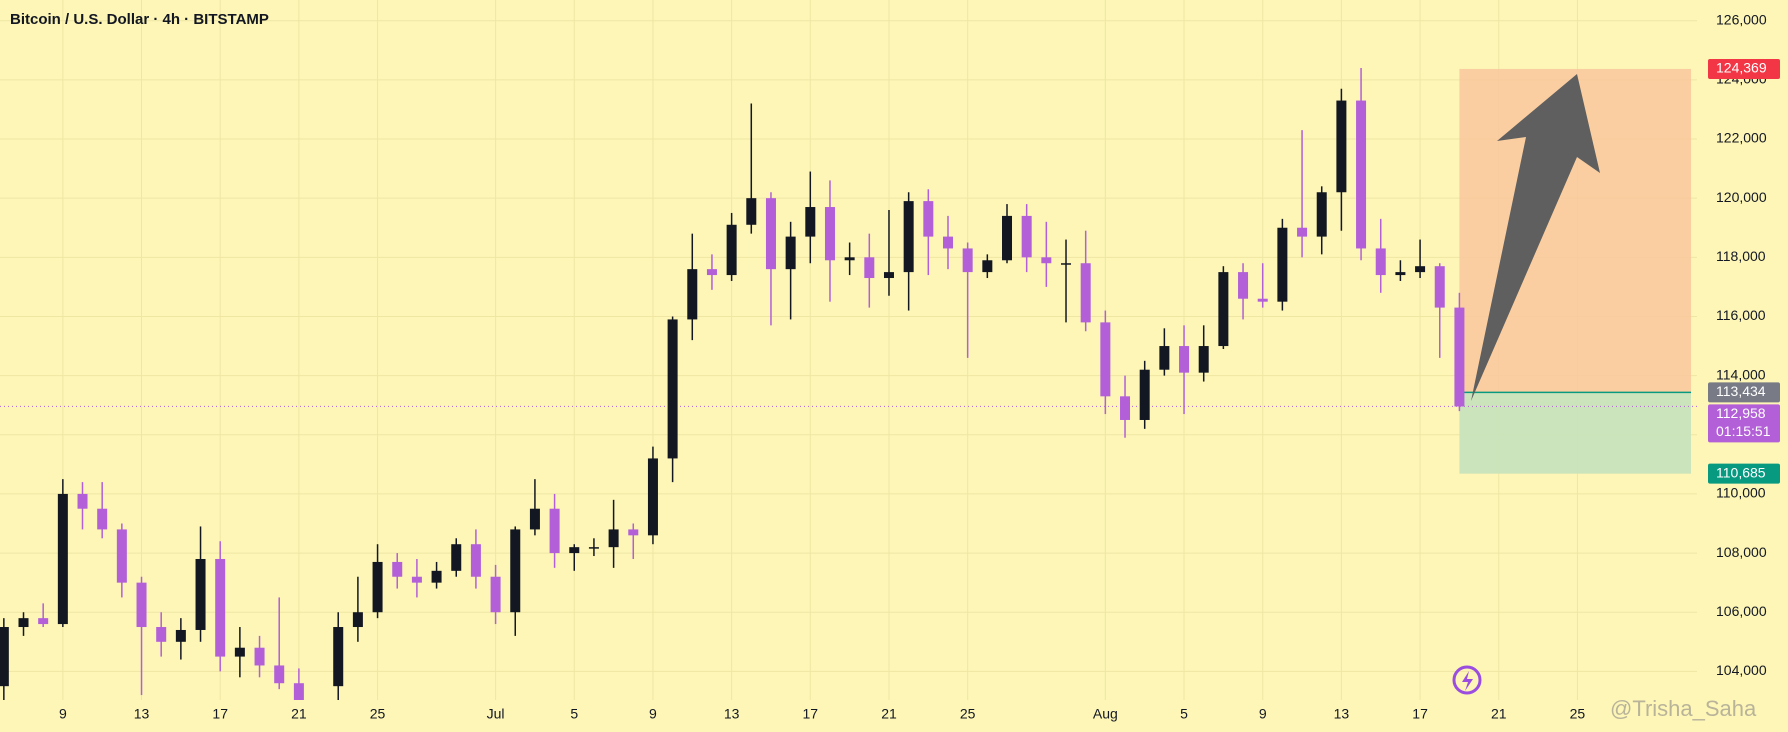 The height and width of the screenshot is (732, 1788). I want to click on logo-bolt, so click(1467, 681).